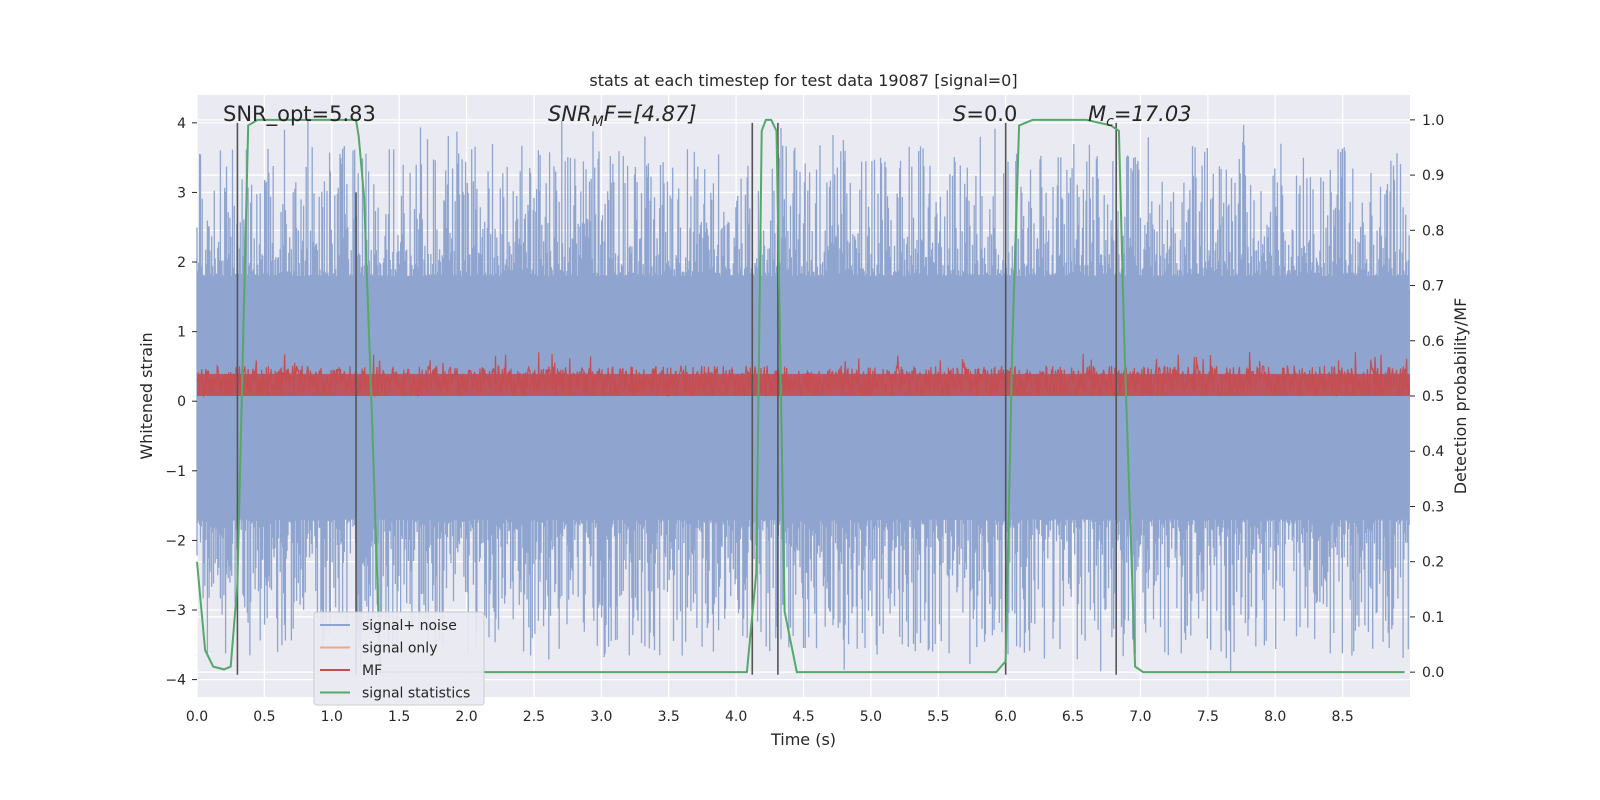  Describe the element at coordinates (1097, 114) in the screenshot. I see `annotation-symbol: M` at that location.